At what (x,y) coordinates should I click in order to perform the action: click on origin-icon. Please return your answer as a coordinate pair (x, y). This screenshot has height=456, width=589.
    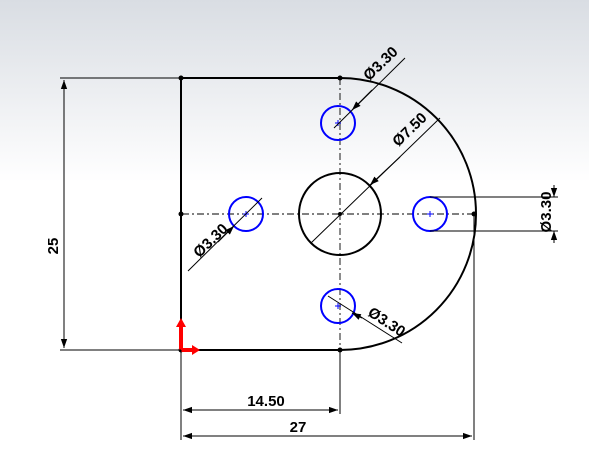
    Looking at the image, I should click on (188, 336).